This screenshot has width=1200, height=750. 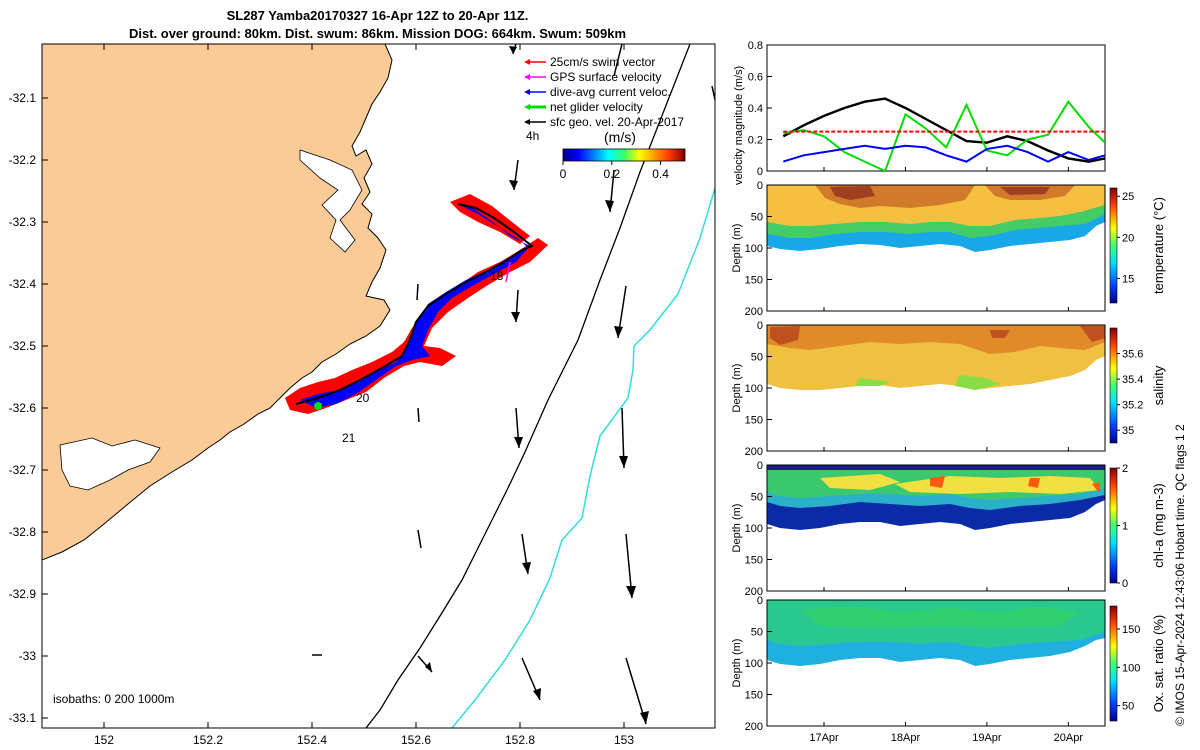 What do you see at coordinates (624, 740) in the screenshot?
I see `lon-tick-label: 153` at bounding box center [624, 740].